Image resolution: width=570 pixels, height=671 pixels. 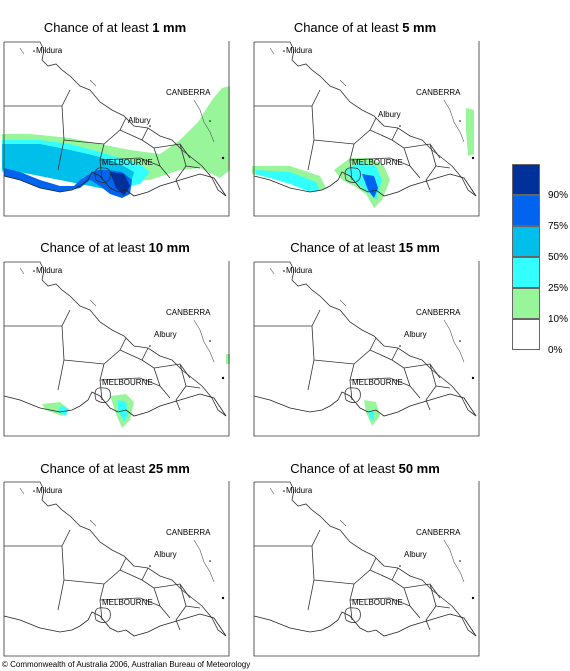 I want to click on map-10mm-svg, so click(x=116, y=348).